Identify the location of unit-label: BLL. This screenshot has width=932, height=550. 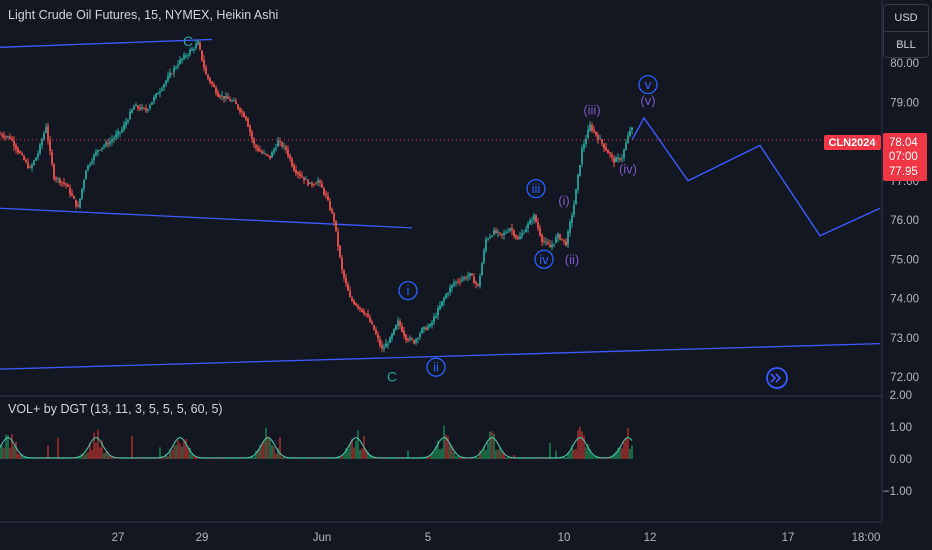
(906, 45).